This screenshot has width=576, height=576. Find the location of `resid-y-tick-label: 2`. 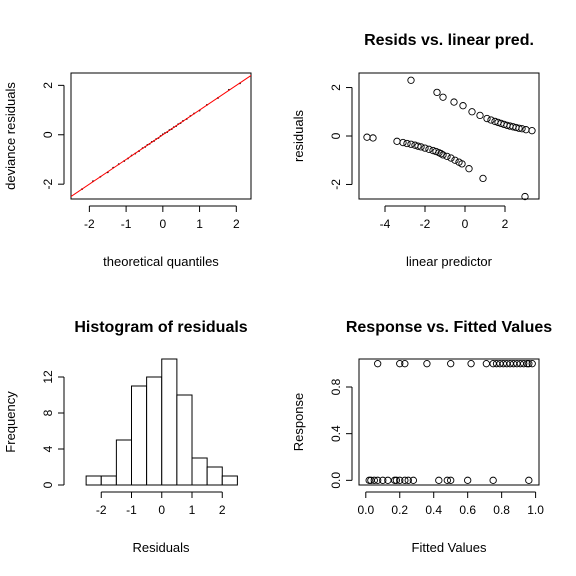

resid-y-tick-label: 2 is located at coordinates (336, 87).